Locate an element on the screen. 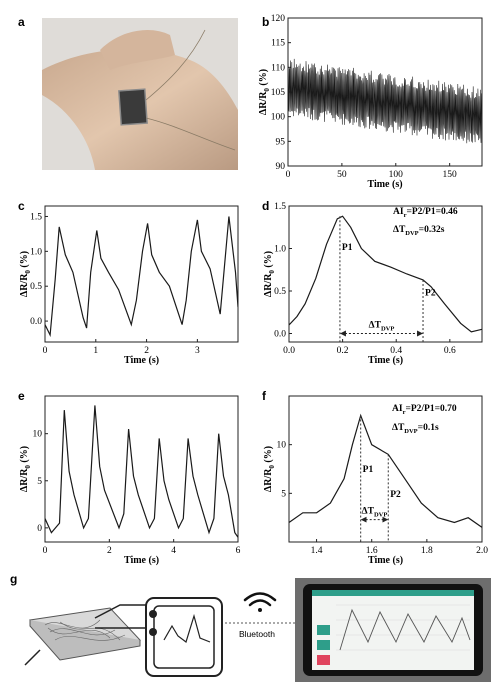 This screenshot has width=499, height=692. x-tick-label: 150 is located at coordinates (450, 175).